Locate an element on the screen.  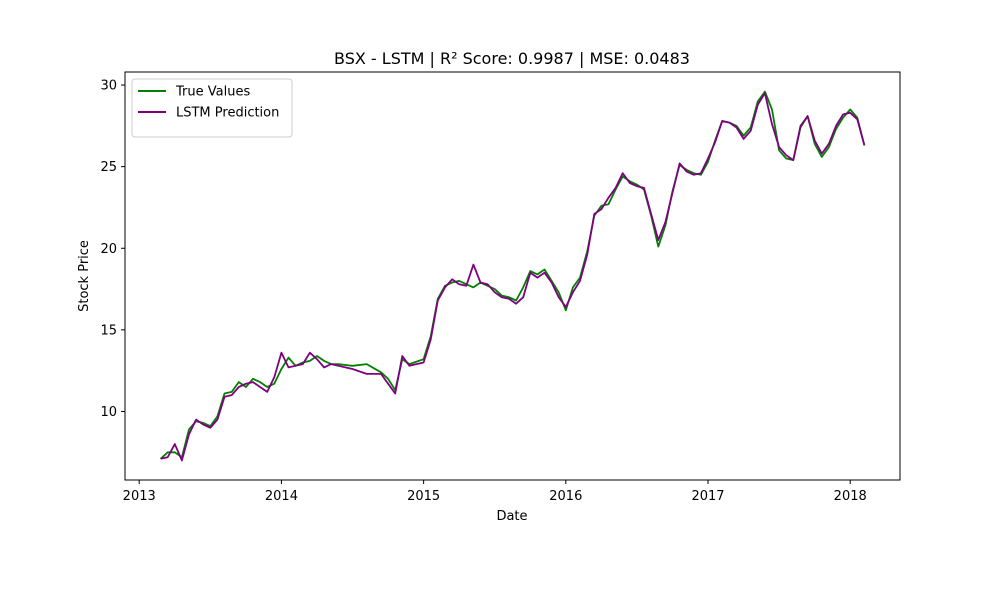
x-tick-label: 2015 is located at coordinates (423, 496).